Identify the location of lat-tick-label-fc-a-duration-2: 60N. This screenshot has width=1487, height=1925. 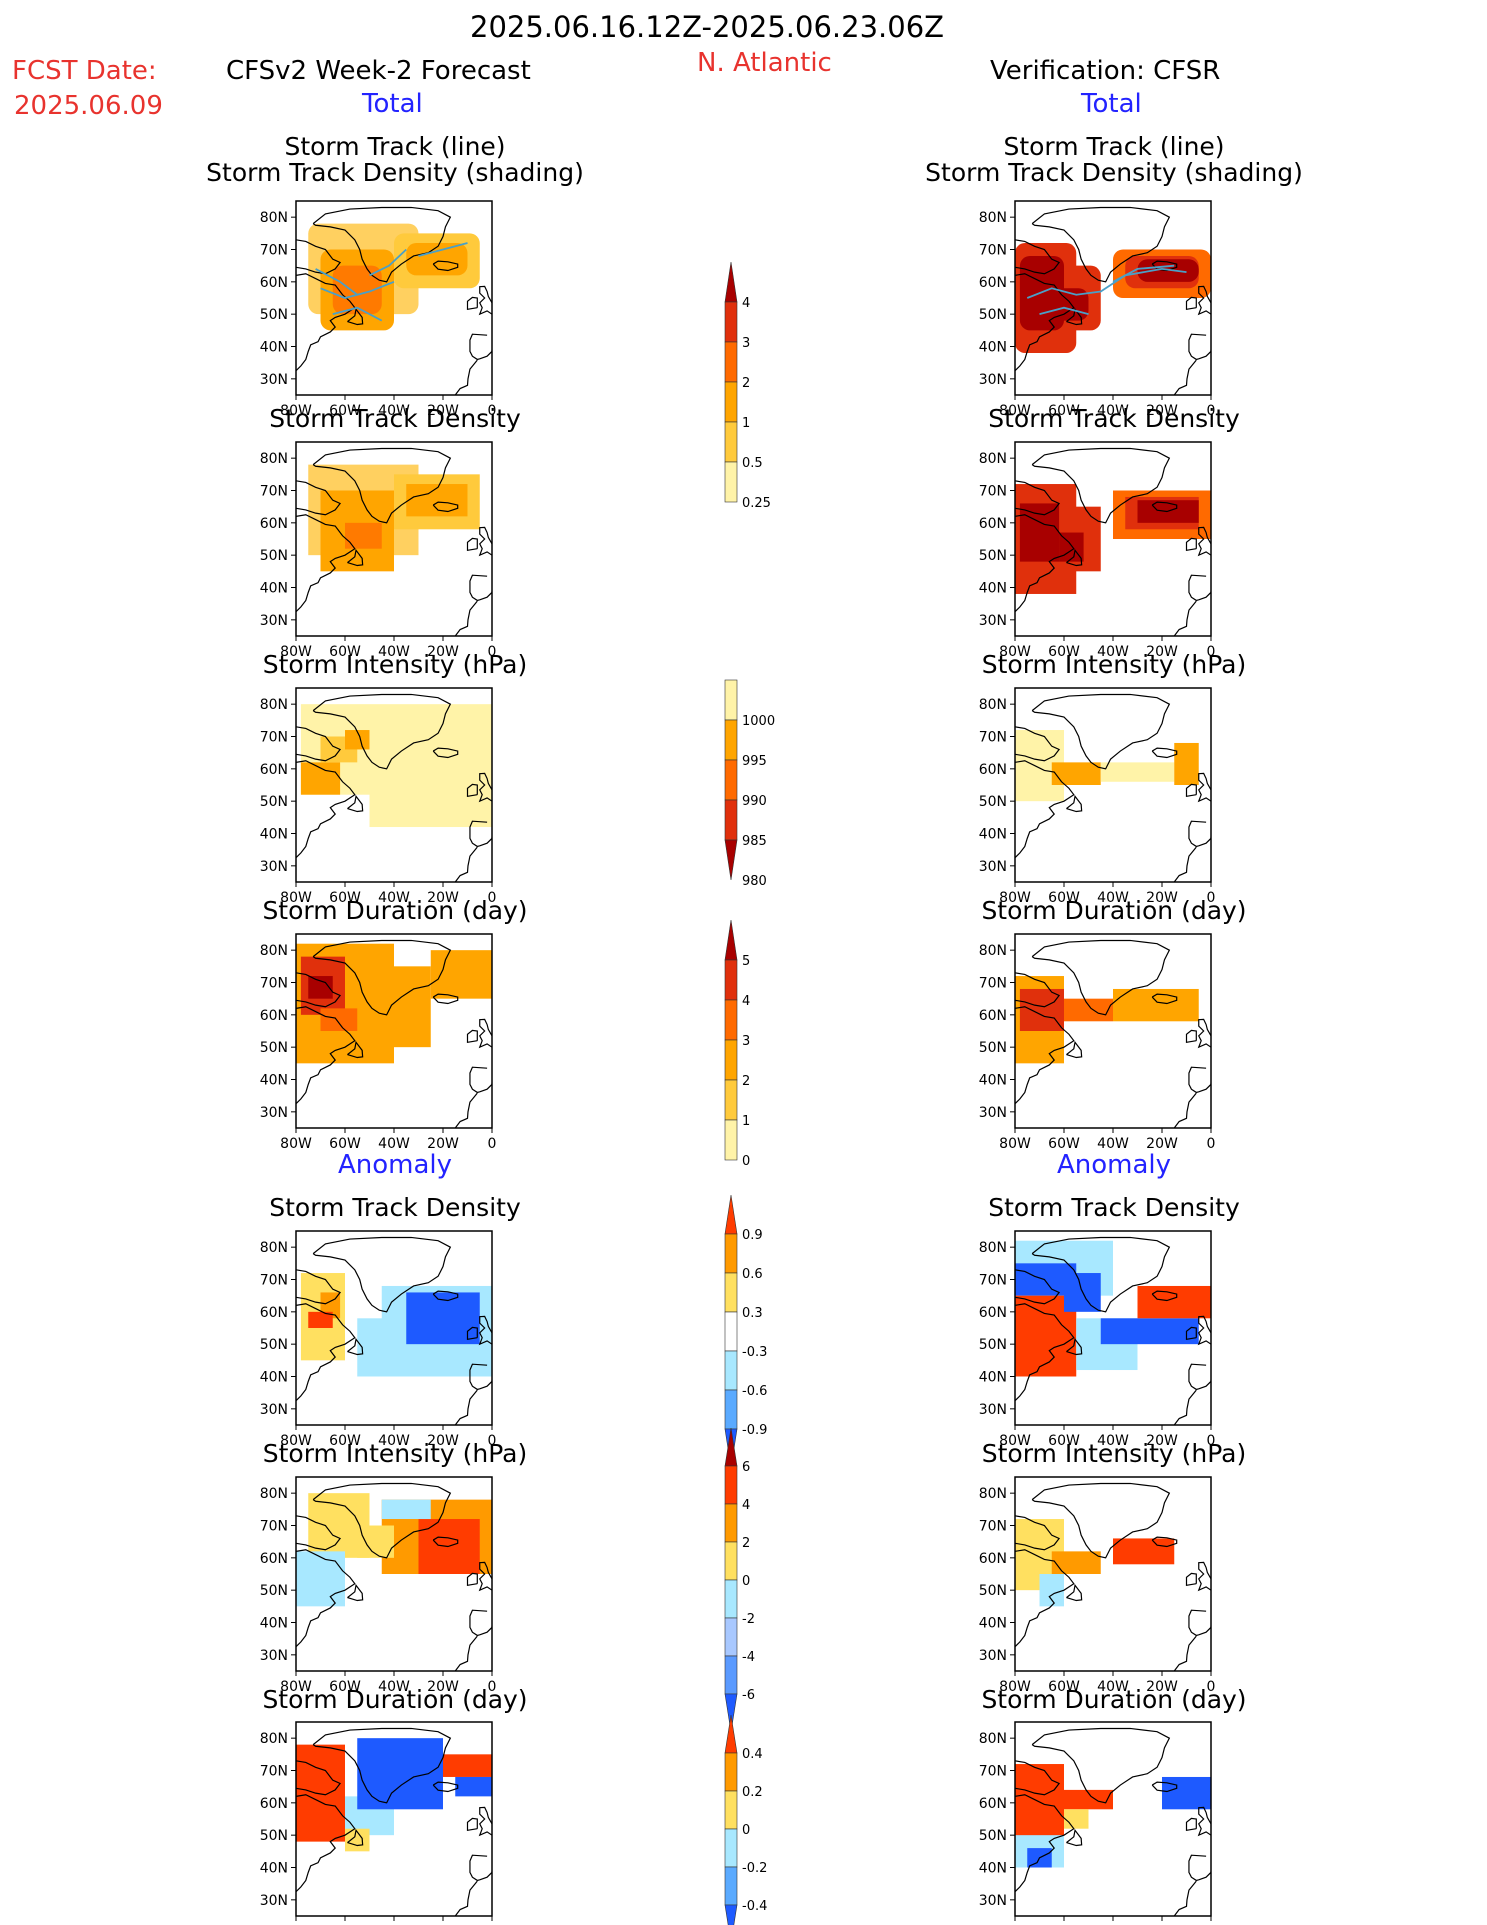
(274, 1804).